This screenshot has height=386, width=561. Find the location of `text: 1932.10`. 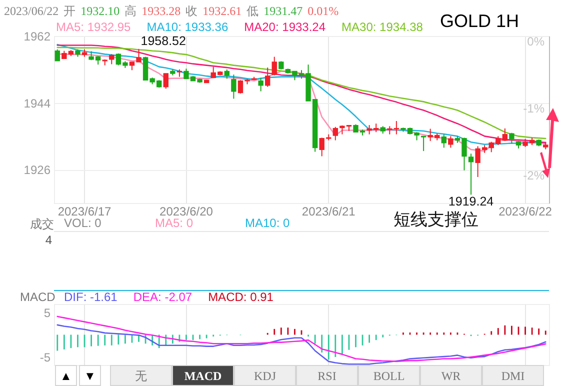

text: 1932.10 is located at coordinates (100, 11).